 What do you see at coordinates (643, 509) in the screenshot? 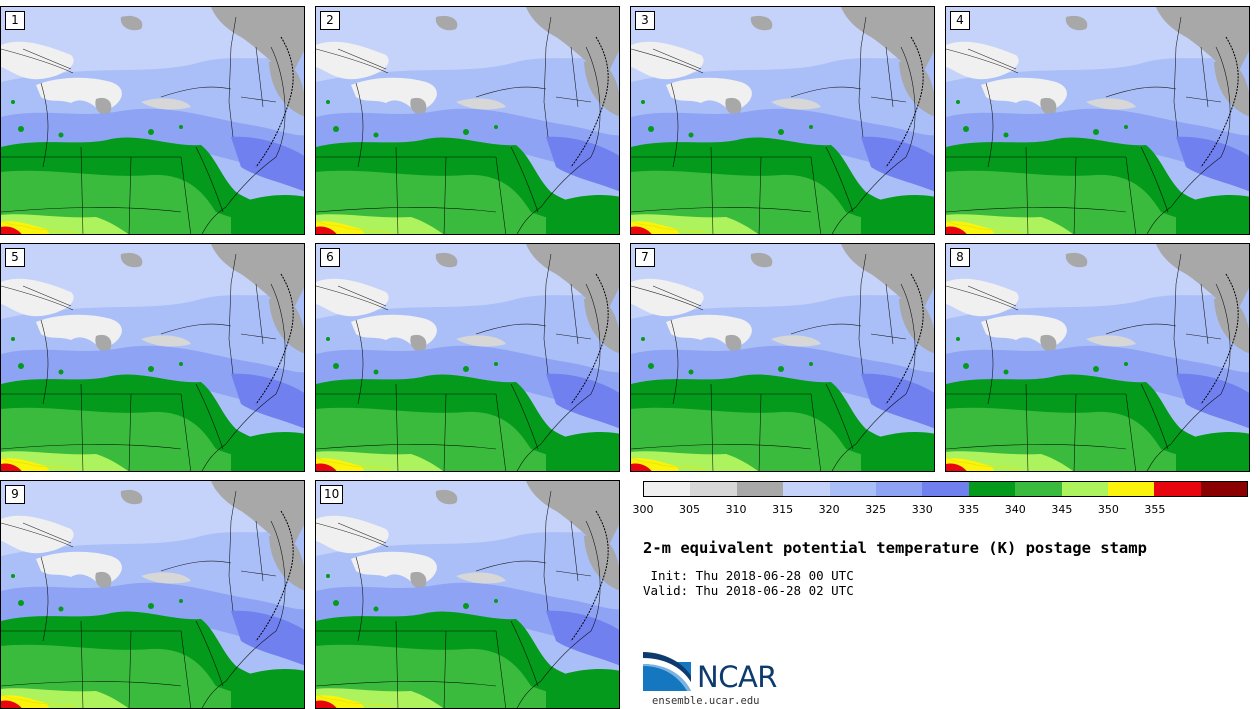
I see `colorbar-tick-label: 300` at bounding box center [643, 509].